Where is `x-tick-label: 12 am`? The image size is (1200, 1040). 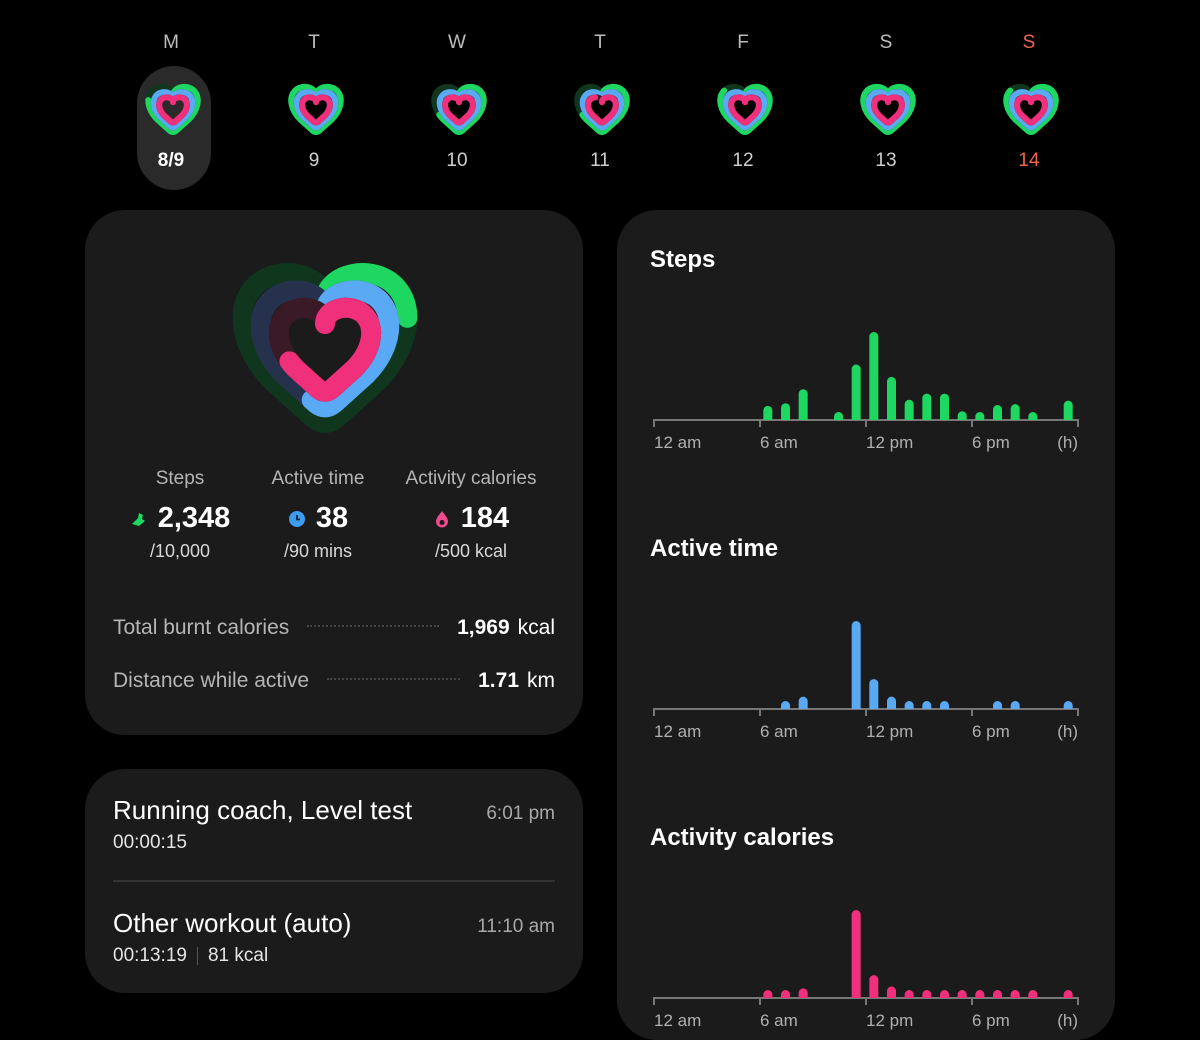 x-tick-label: 12 am is located at coordinates (677, 1020).